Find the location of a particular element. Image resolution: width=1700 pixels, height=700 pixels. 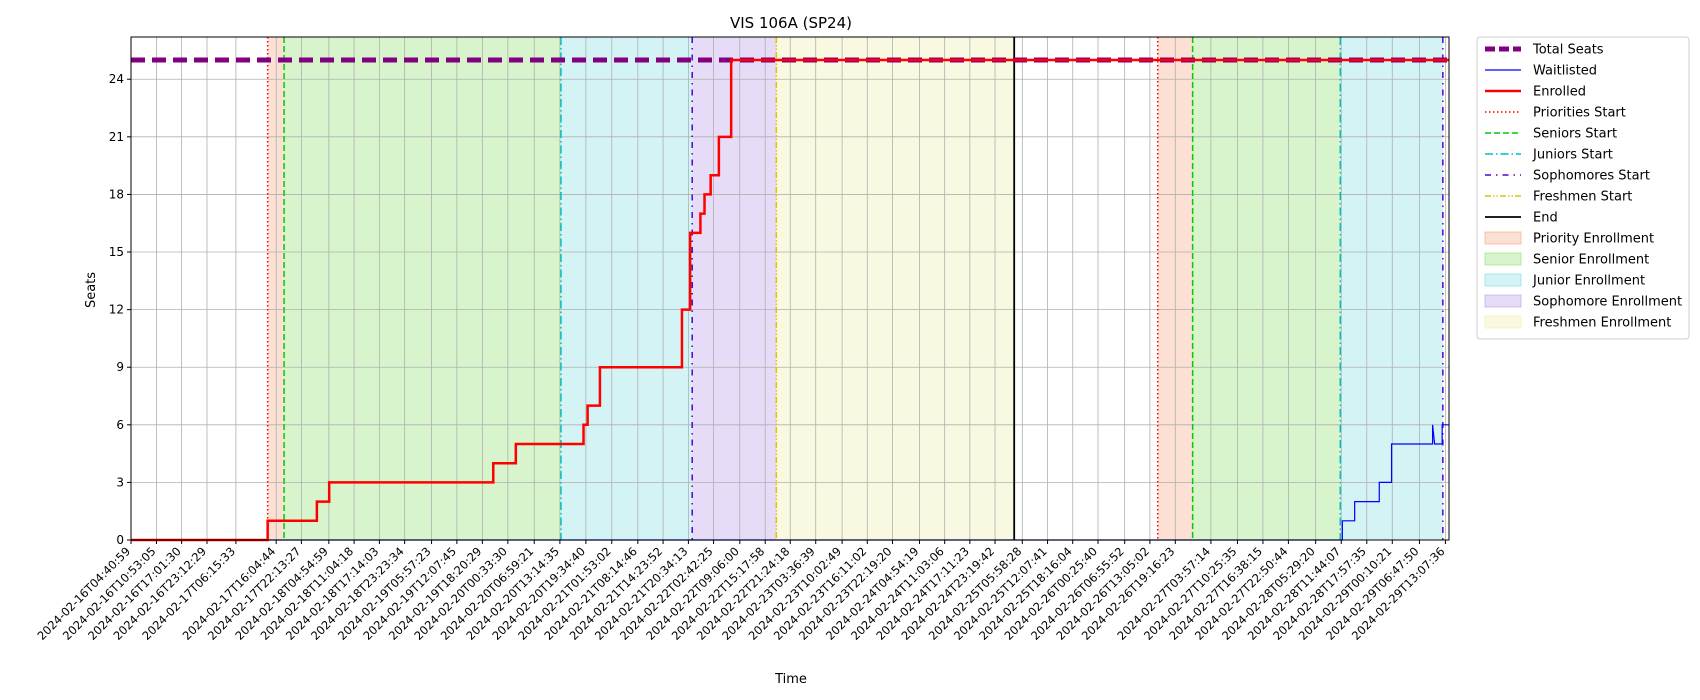

span-freshmen-enrollment is located at coordinates (895, 288).